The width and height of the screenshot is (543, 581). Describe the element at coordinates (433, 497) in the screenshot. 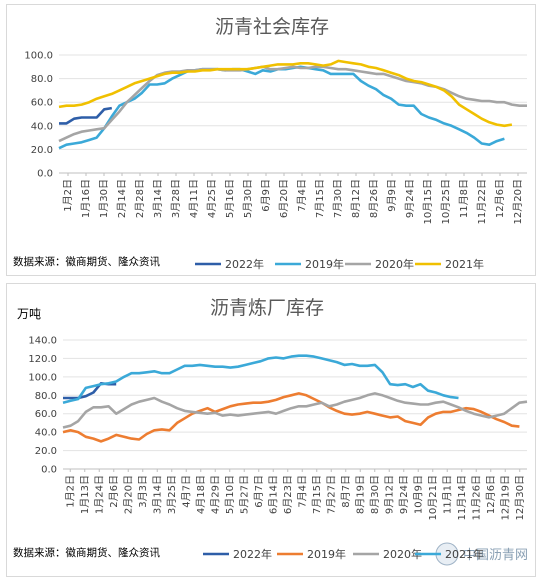

I see `x-tick-label: 10月21日` at that location.